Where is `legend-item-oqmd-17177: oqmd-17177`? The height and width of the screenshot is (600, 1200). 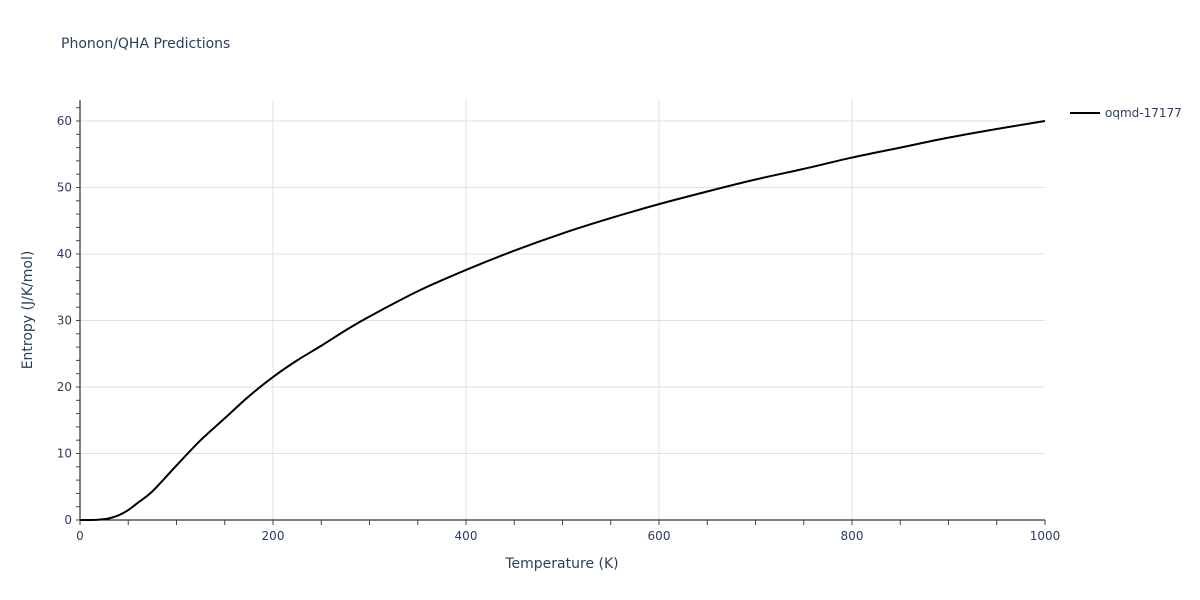
legend-item-oqmd-17177: oqmd-17177 is located at coordinates (1126, 113).